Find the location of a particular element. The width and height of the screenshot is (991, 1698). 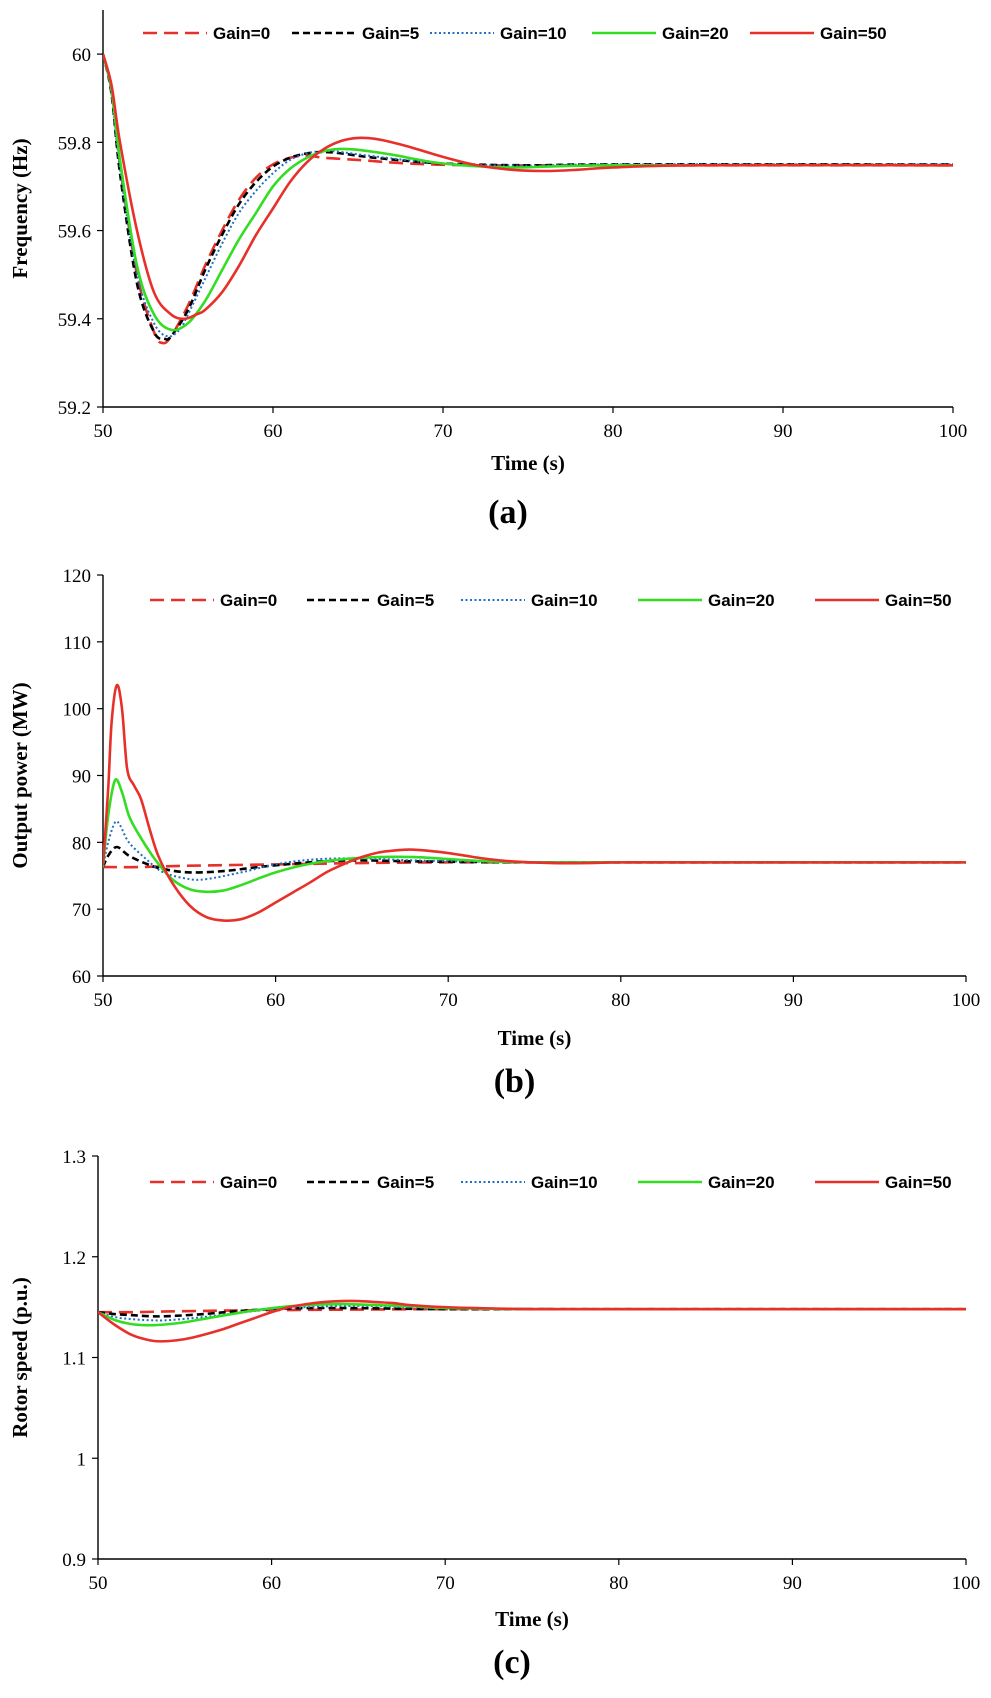

y-tick-label: 59.6 is located at coordinates (74, 232).